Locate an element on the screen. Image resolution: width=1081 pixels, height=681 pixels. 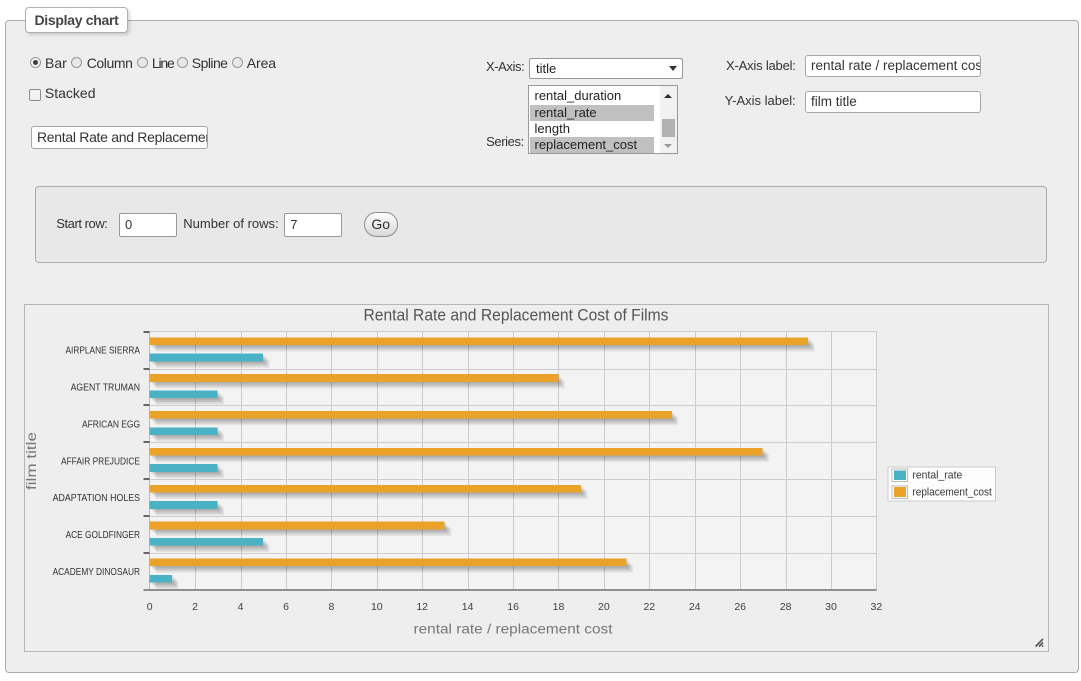
svg-text: 18 is located at coordinates (559, 607).